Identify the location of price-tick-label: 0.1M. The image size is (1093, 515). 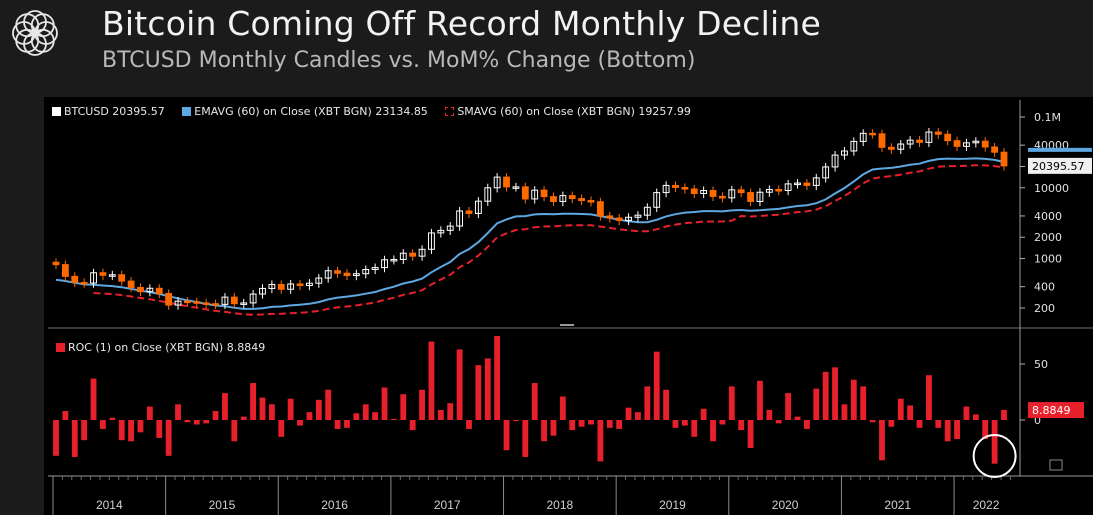
(1047, 117).